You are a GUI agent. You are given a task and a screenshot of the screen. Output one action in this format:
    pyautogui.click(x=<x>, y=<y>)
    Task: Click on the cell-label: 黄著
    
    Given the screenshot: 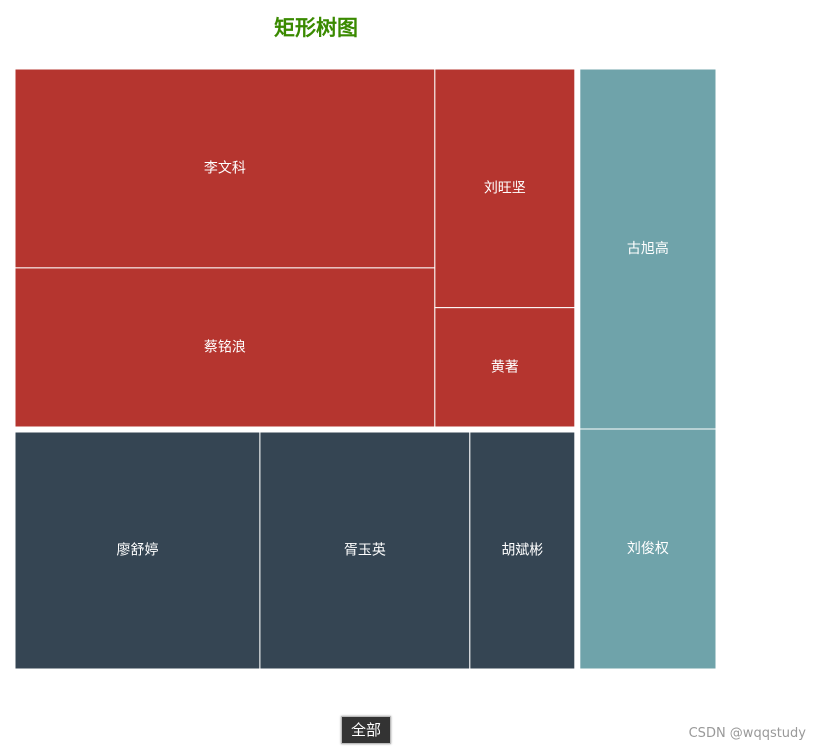 What is the action you would take?
    pyautogui.click(x=505, y=366)
    